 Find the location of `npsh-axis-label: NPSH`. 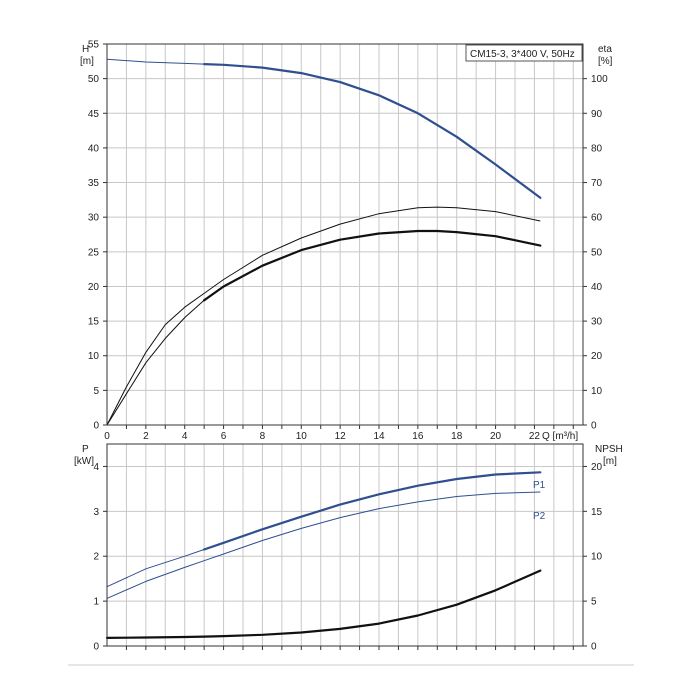

npsh-axis-label: NPSH is located at coordinates (609, 449).